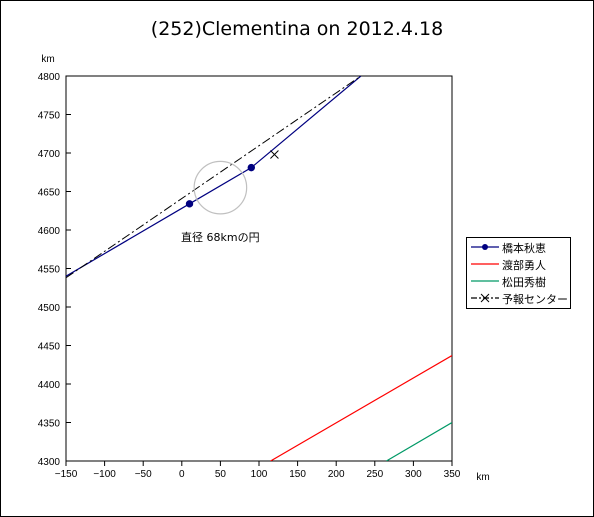 The height and width of the screenshot is (517, 594). I want to click on x-tick-label: 250, so click(374, 474).